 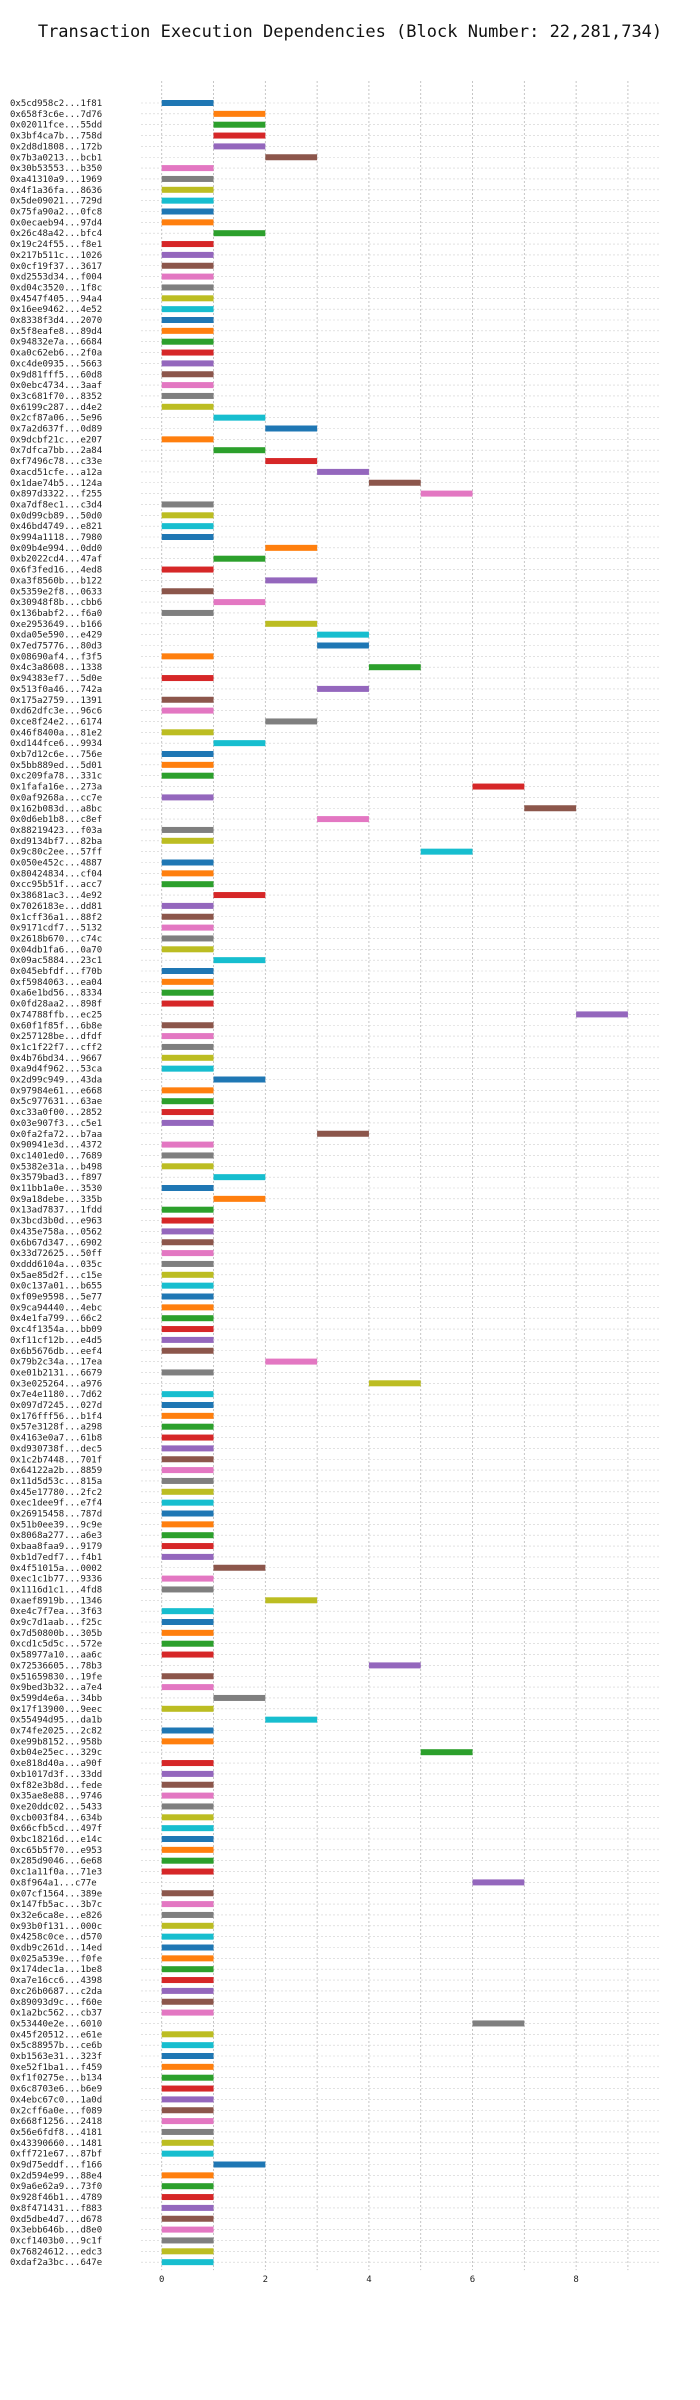 I want to click on transaction-label: 0xb1017d3f...33dd, so click(x=56, y=1775).